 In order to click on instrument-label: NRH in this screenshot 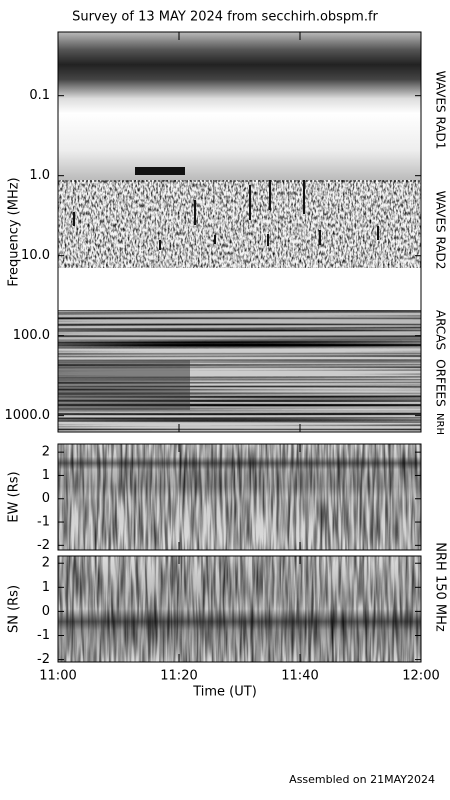, I will do `click(439, 424)`.